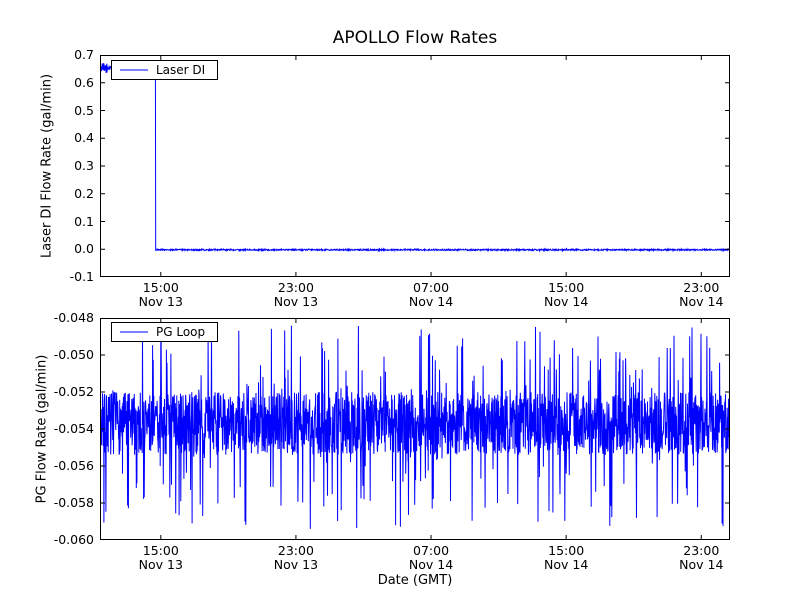 This screenshot has height=600, width=800. I want to click on laser-di-ytick-label: 0.6, so click(84, 82).